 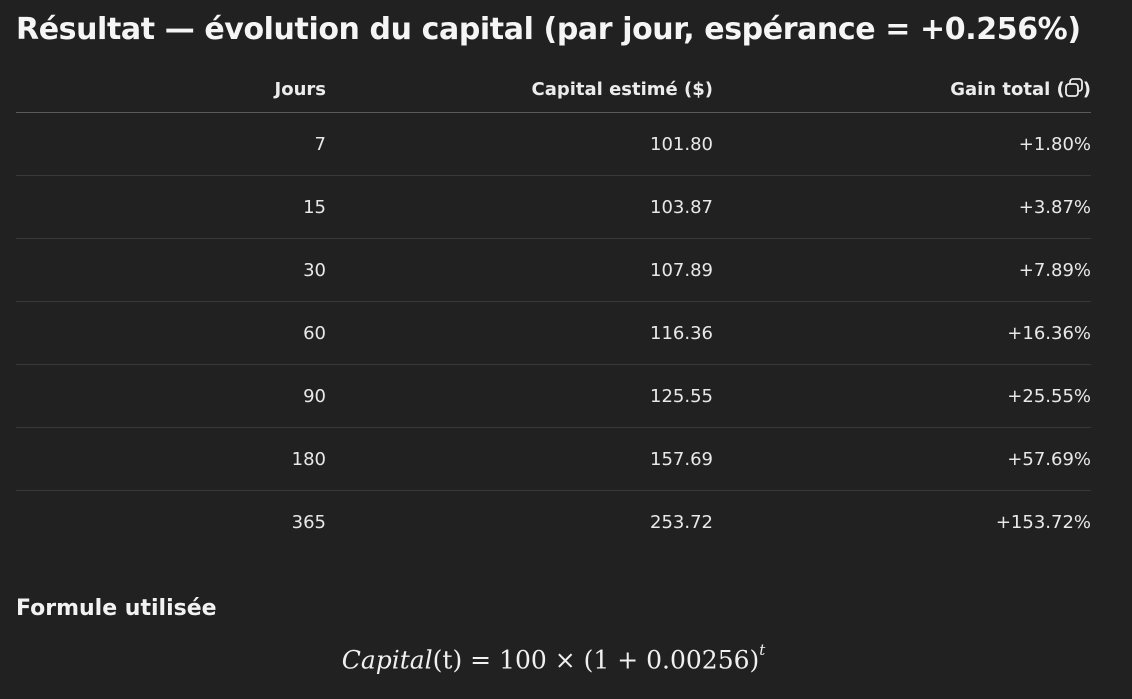 What do you see at coordinates (519, 459) in the screenshot?
I see `cell-capital: 157.69` at bounding box center [519, 459].